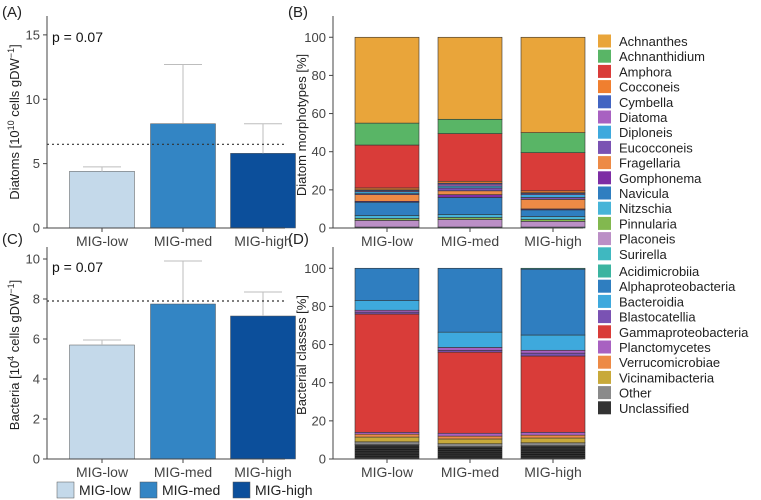  Describe the element at coordinates (470, 472) in the screenshot. I see `x-tick-label-d: MIG-med` at that location.